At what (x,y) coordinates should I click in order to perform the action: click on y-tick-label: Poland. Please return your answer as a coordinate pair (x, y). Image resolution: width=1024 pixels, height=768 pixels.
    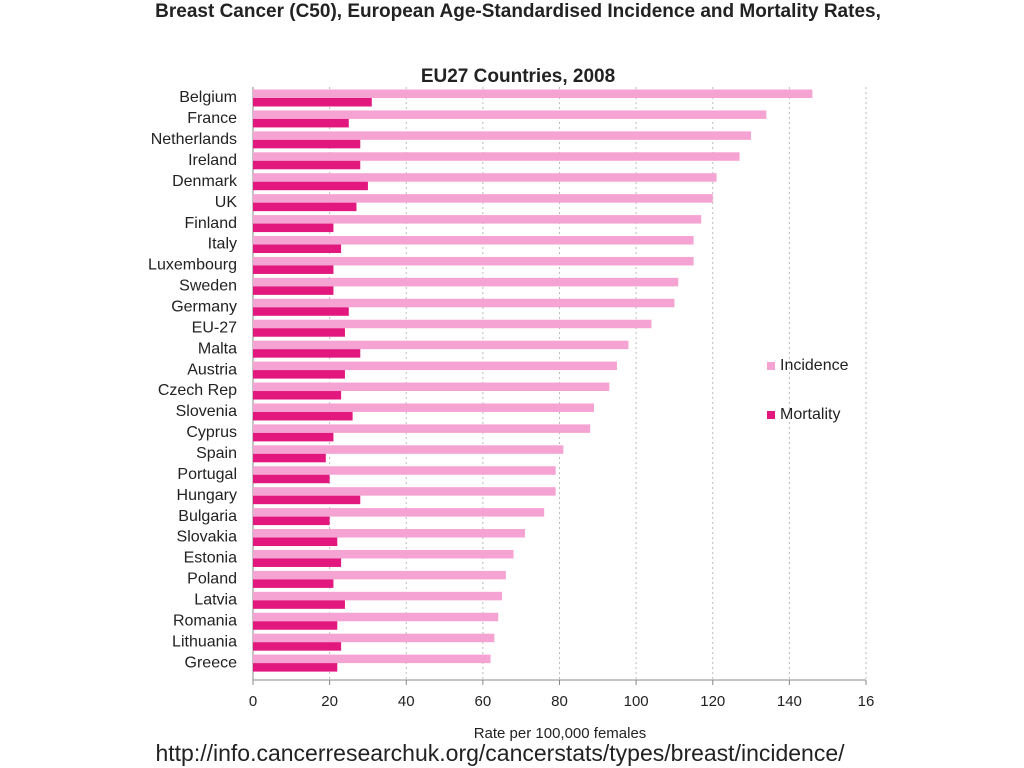
    Looking at the image, I should click on (212, 579).